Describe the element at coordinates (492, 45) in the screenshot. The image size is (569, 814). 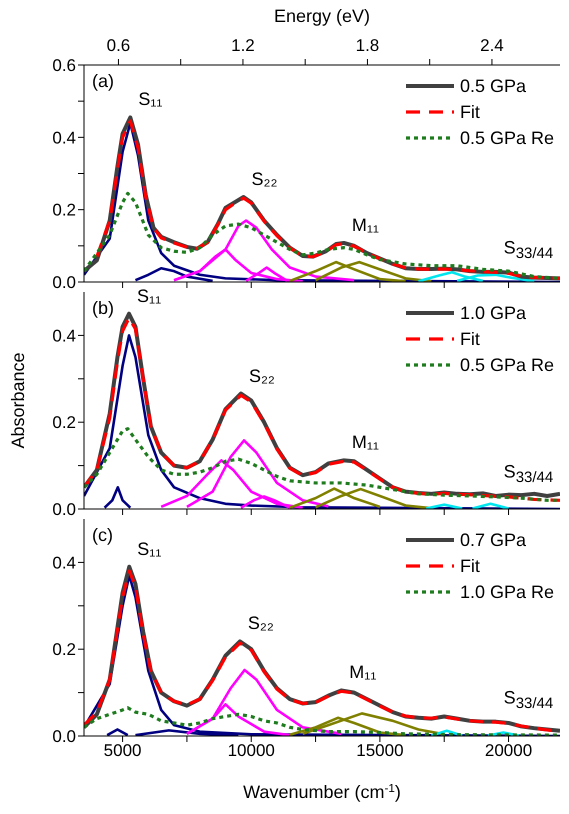
I see `x2-tick-label: 2.4` at that location.